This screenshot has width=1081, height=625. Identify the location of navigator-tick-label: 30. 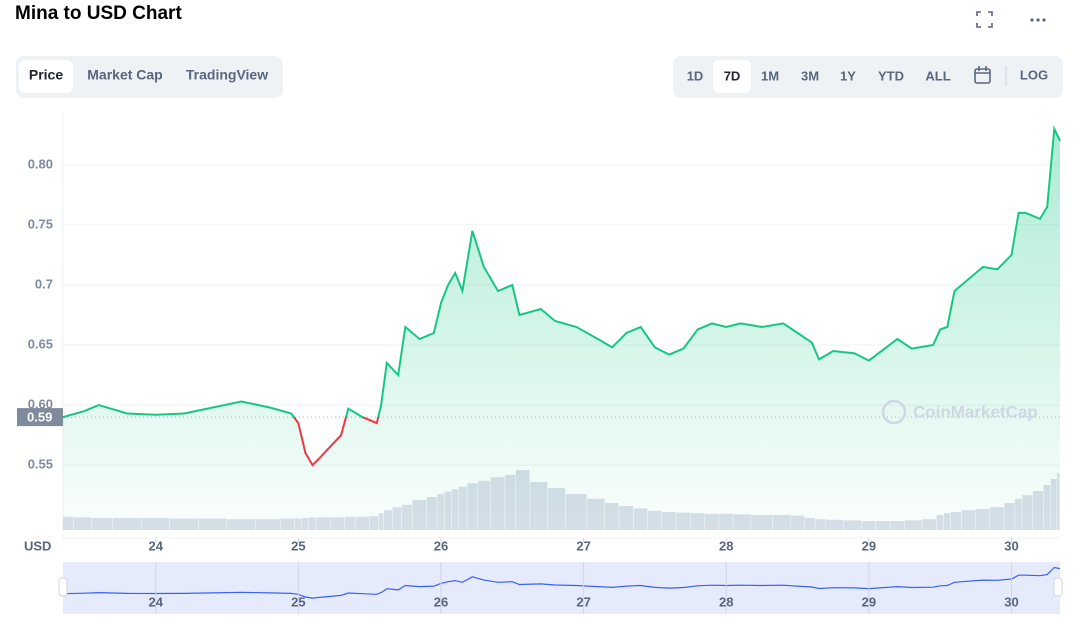
(1011, 601).